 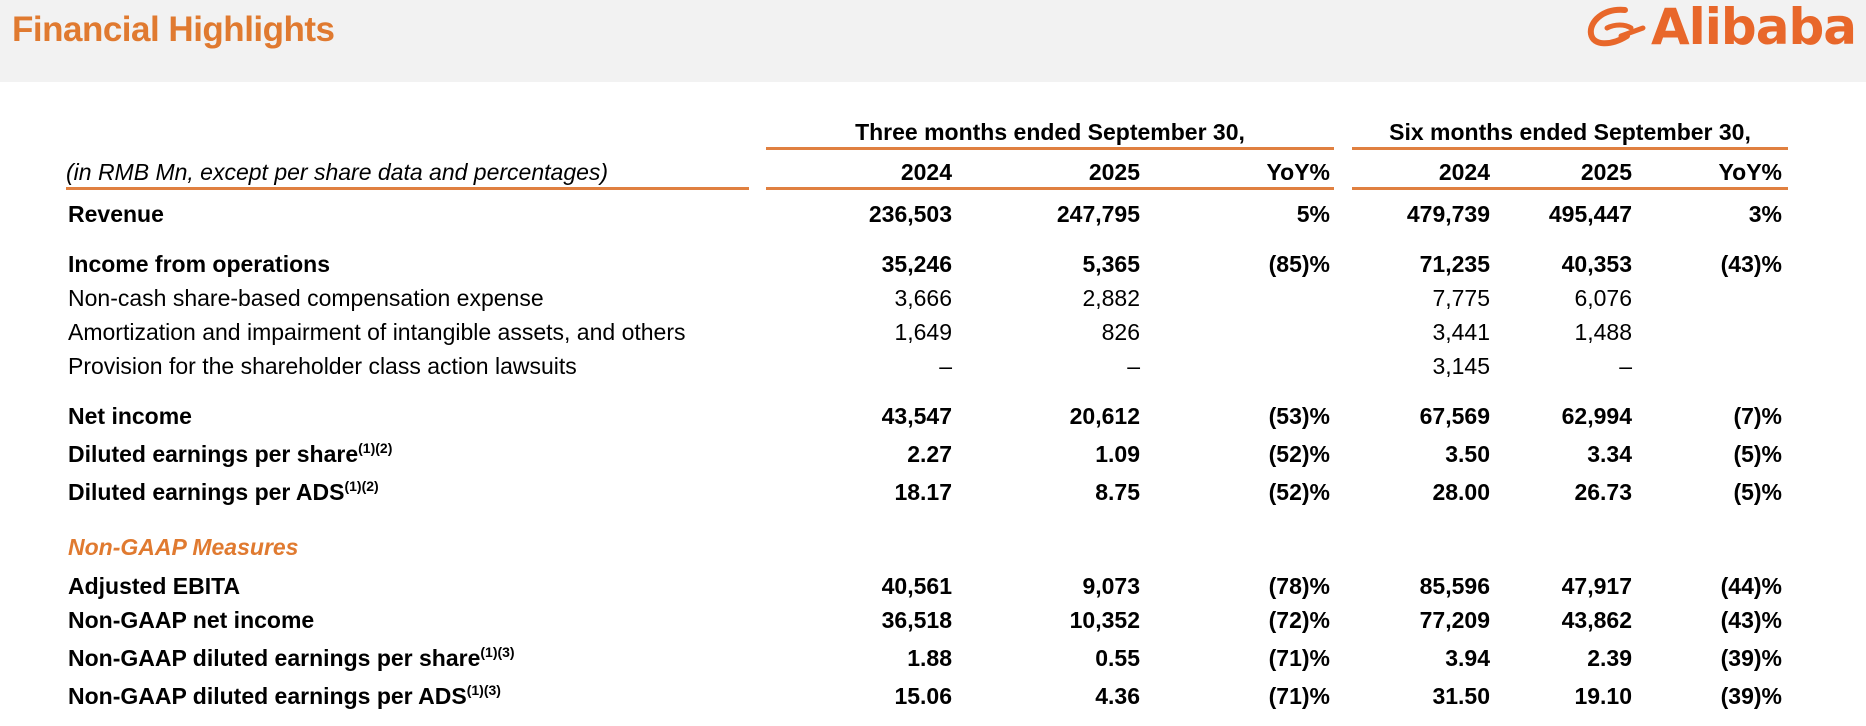 What do you see at coordinates (1111, 298) in the screenshot?
I see `table-cell: 2,882` at bounding box center [1111, 298].